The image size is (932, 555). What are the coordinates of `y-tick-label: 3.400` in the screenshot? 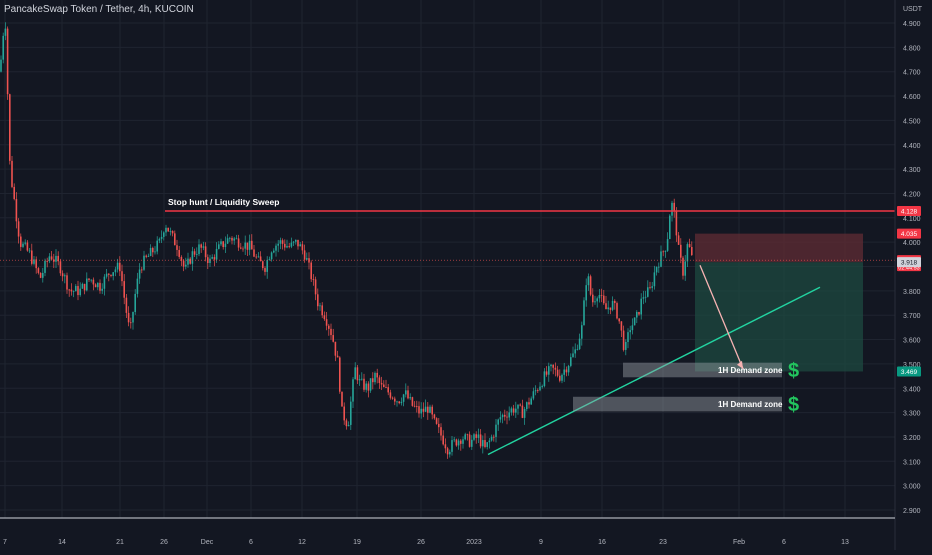 It's located at (912, 389).